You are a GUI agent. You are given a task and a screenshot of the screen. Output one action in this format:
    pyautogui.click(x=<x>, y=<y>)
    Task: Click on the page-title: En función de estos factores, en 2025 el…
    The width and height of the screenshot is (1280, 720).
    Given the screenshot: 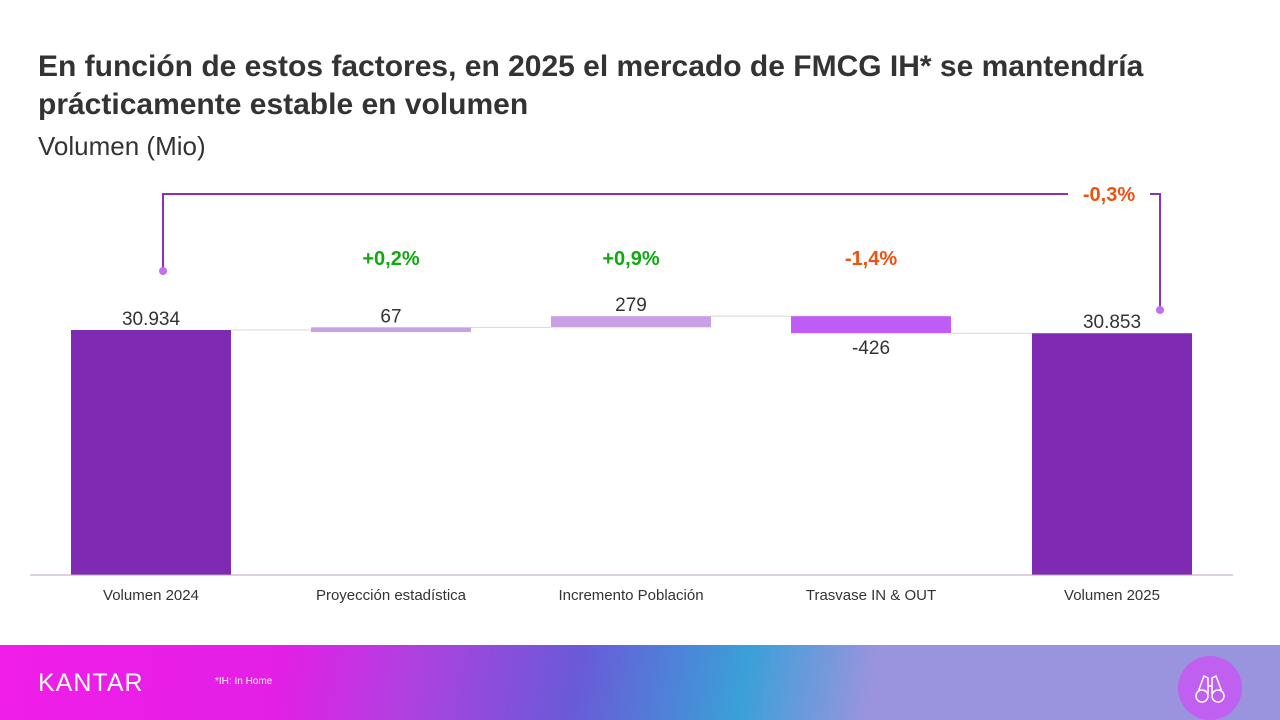 What is the action you would take?
    pyautogui.click(x=591, y=85)
    